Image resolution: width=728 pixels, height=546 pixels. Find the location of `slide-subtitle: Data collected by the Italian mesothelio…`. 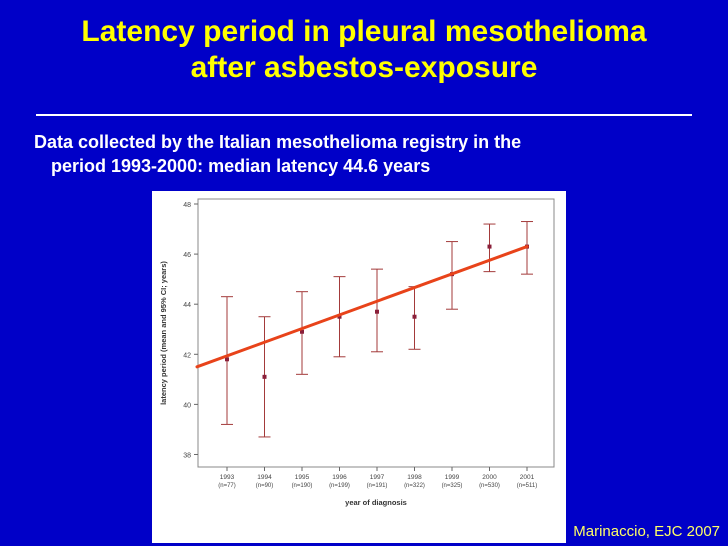

slide-subtitle: Data collected by the Italian mesothelio… is located at coordinates (374, 154).